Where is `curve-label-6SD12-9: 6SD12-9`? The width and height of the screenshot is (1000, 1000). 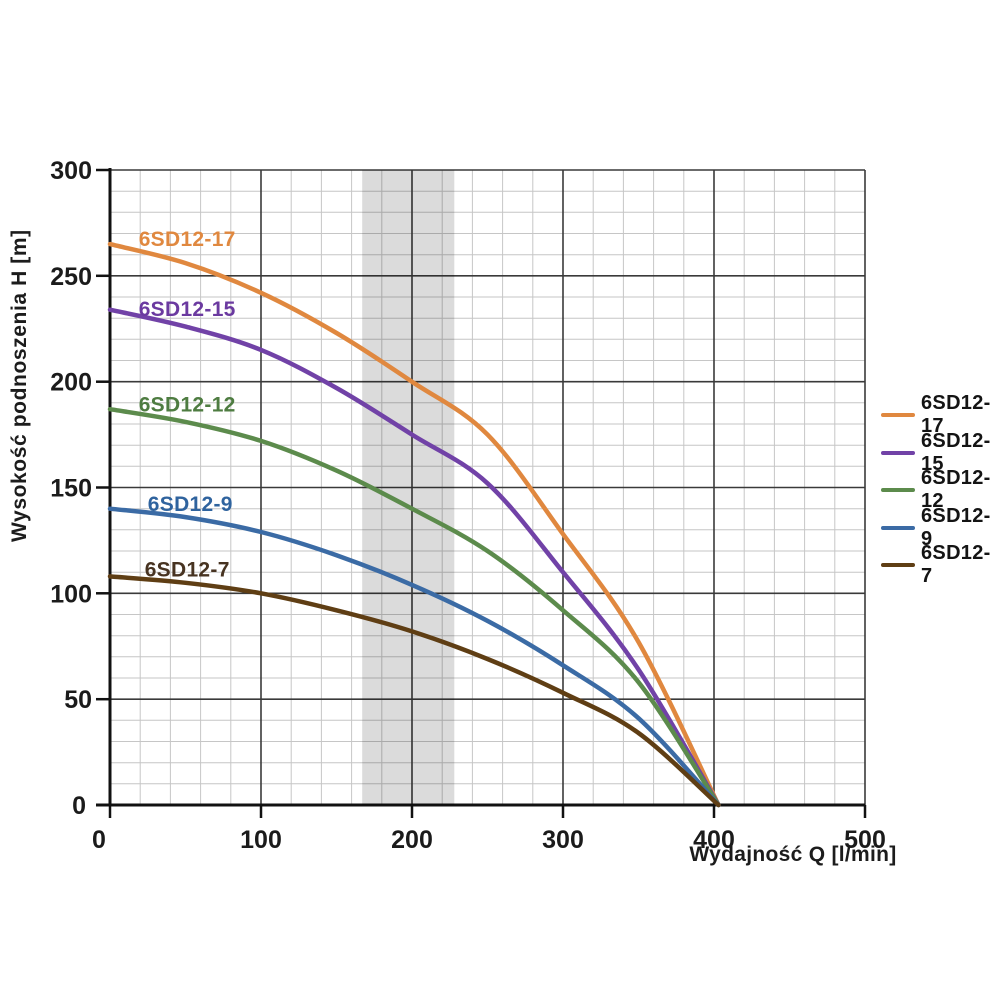
curve-label-6SD12-9: 6SD12-9 is located at coordinates (190, 504).